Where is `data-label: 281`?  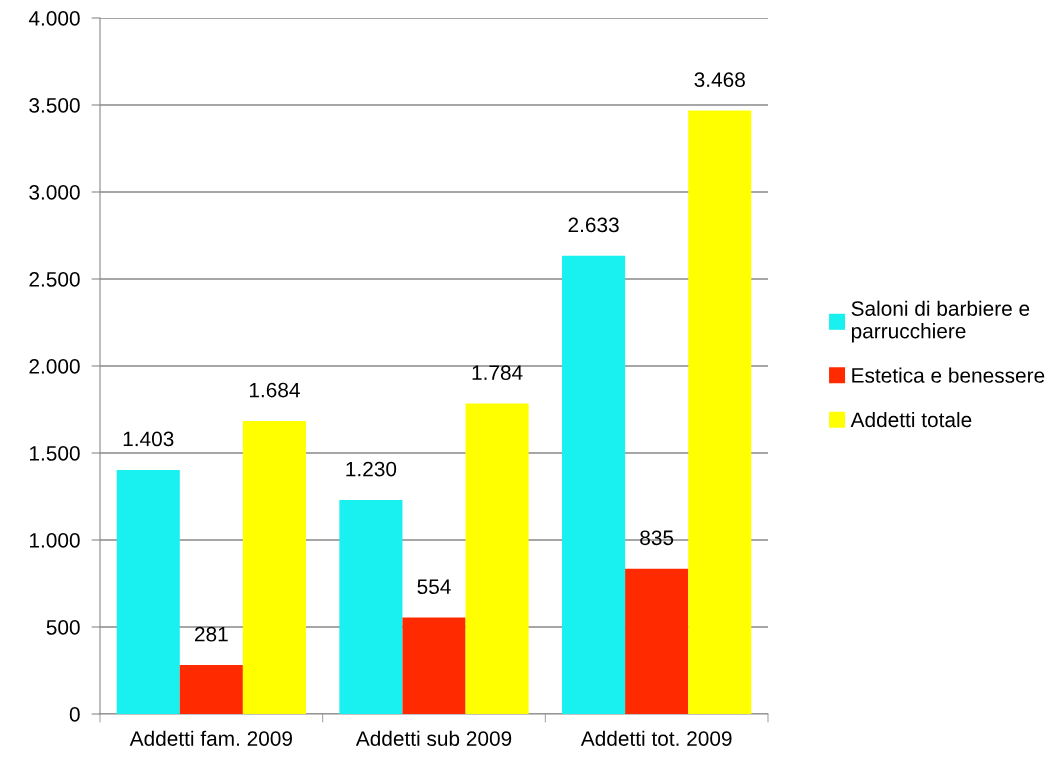 data-label: 281 is located at coordinates (211, 634).